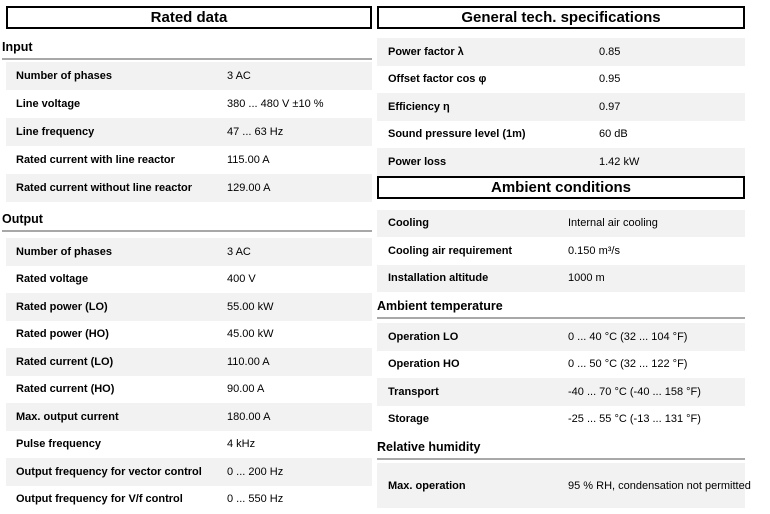 This screenshot has height=514, width=770. Describe the element at coordinates (55, 132) in the screenshot. I see `spec-label: Line frequency` at that location.